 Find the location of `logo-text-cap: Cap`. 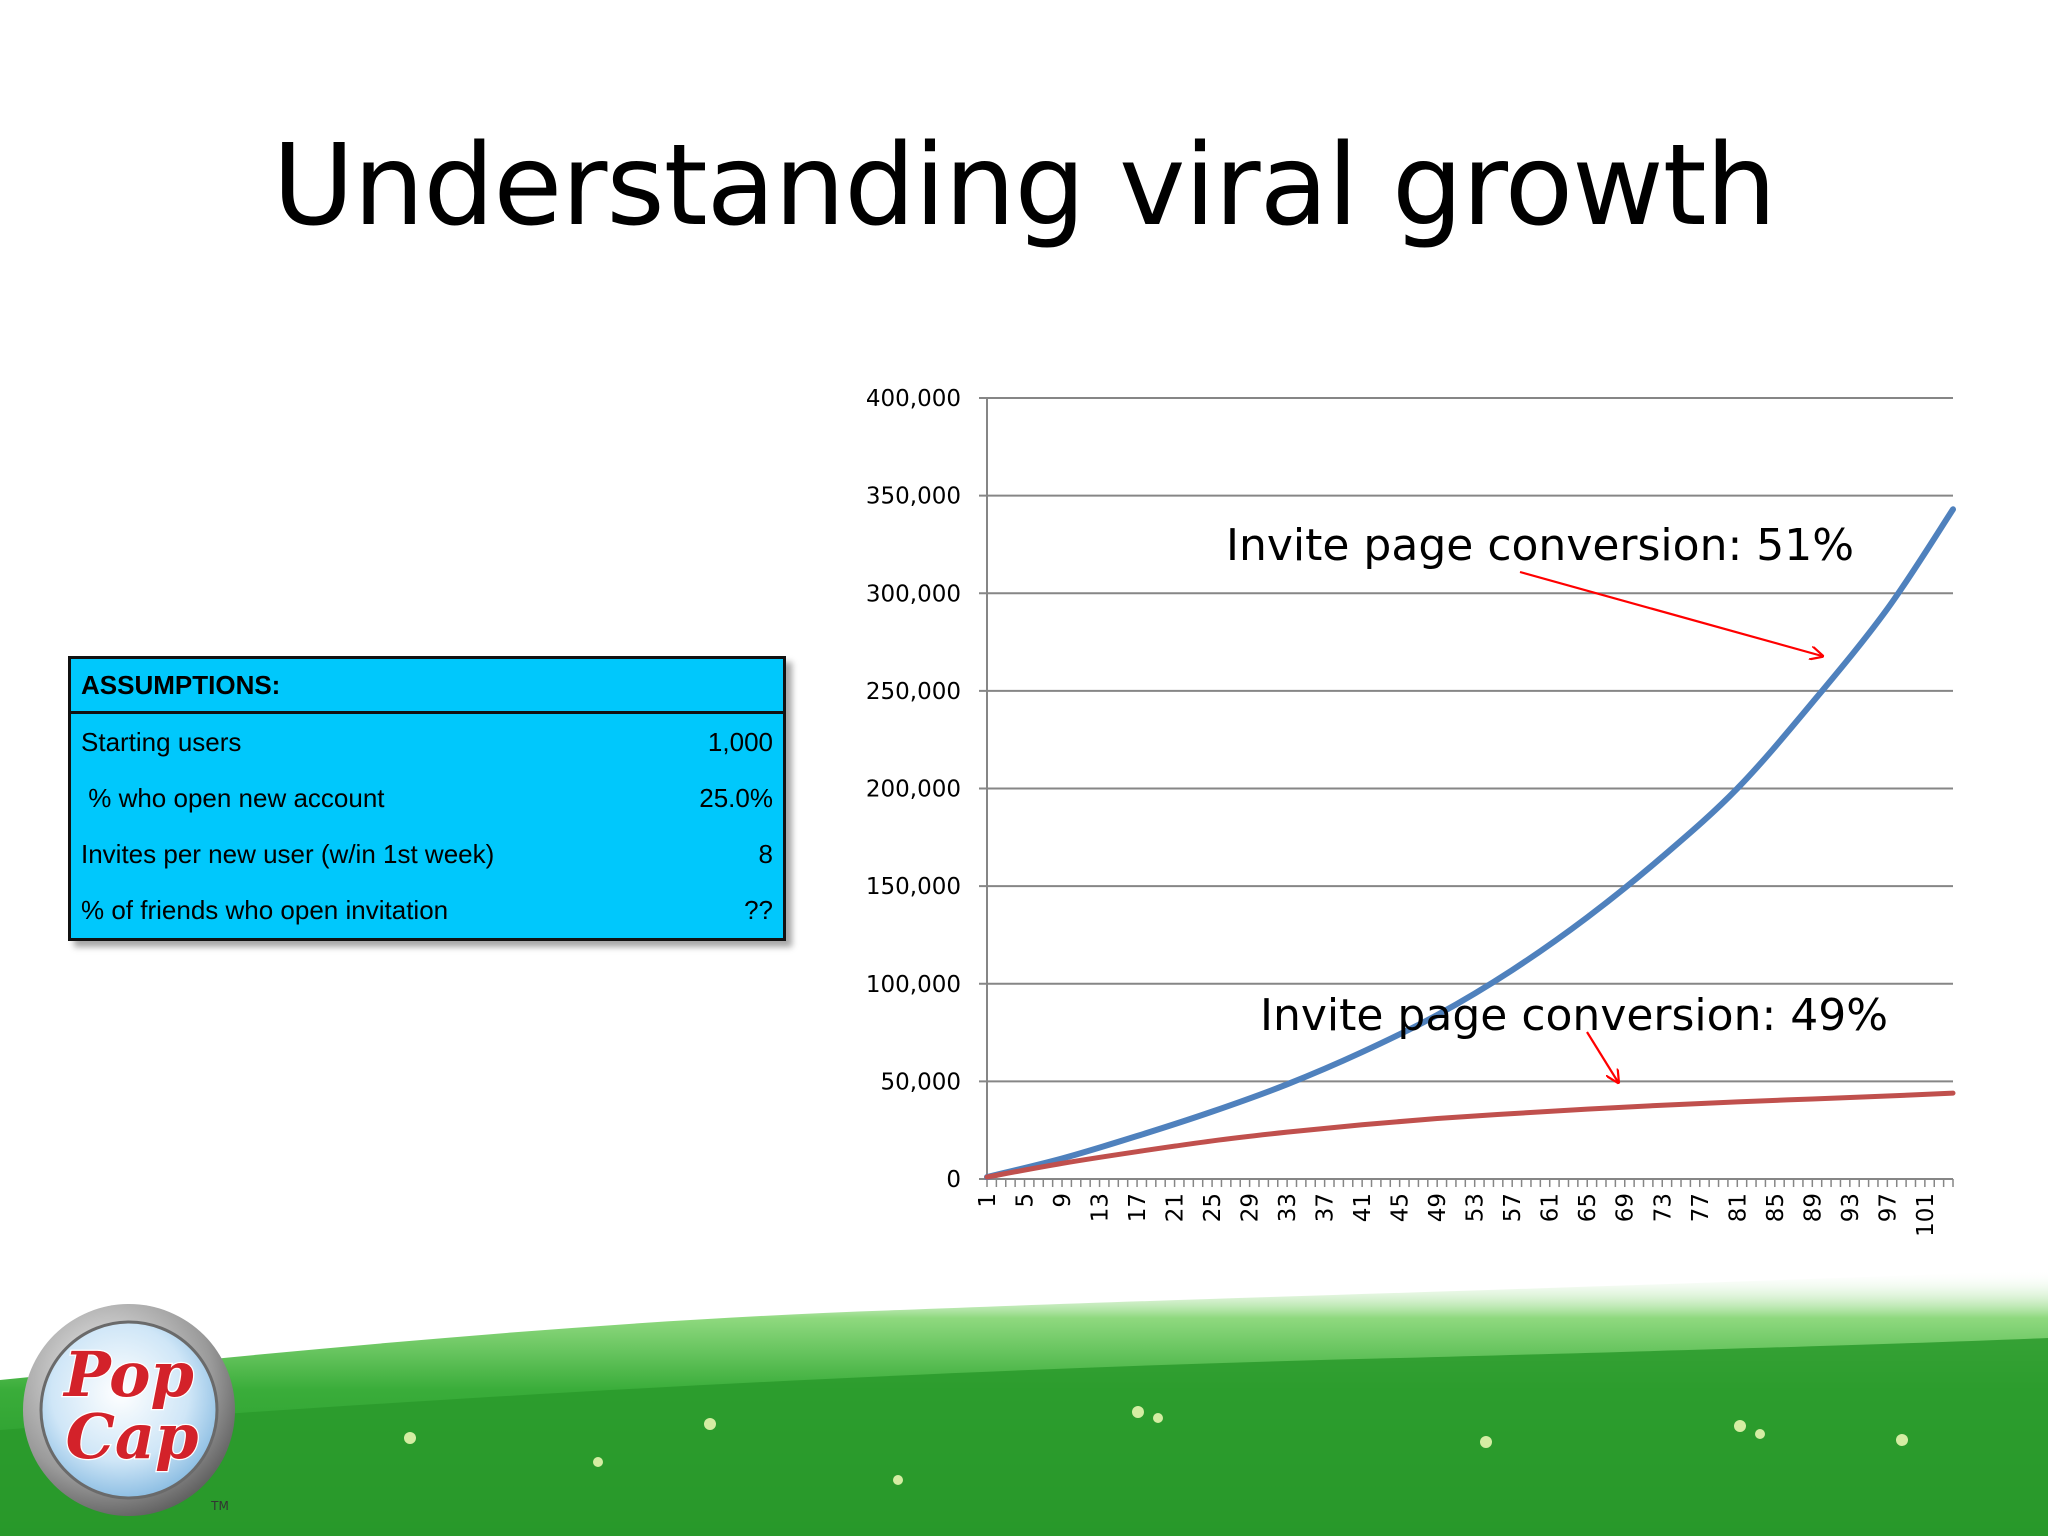

logo-text-cap: Cap is located at coordinates (132, 1436).